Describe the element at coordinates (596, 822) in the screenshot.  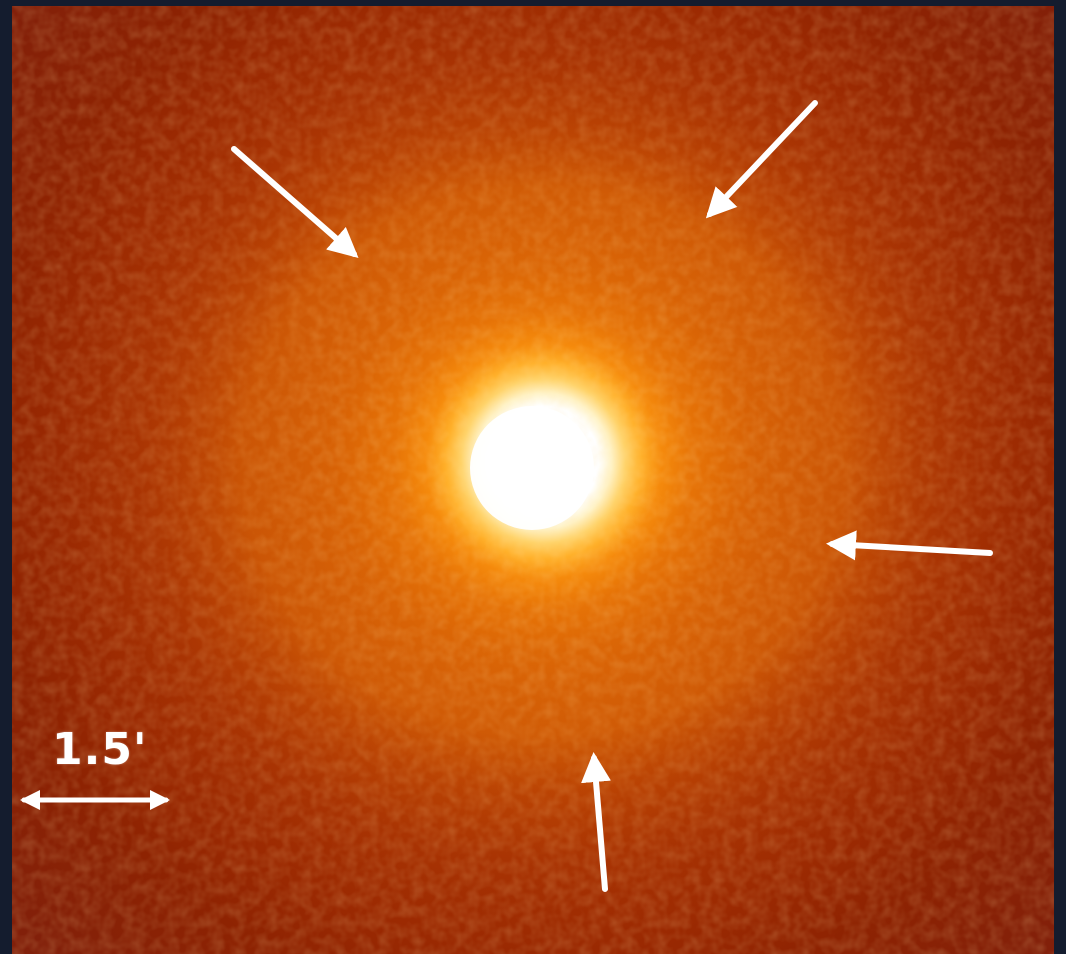
I see `arrow-icon-bottom` at that location.